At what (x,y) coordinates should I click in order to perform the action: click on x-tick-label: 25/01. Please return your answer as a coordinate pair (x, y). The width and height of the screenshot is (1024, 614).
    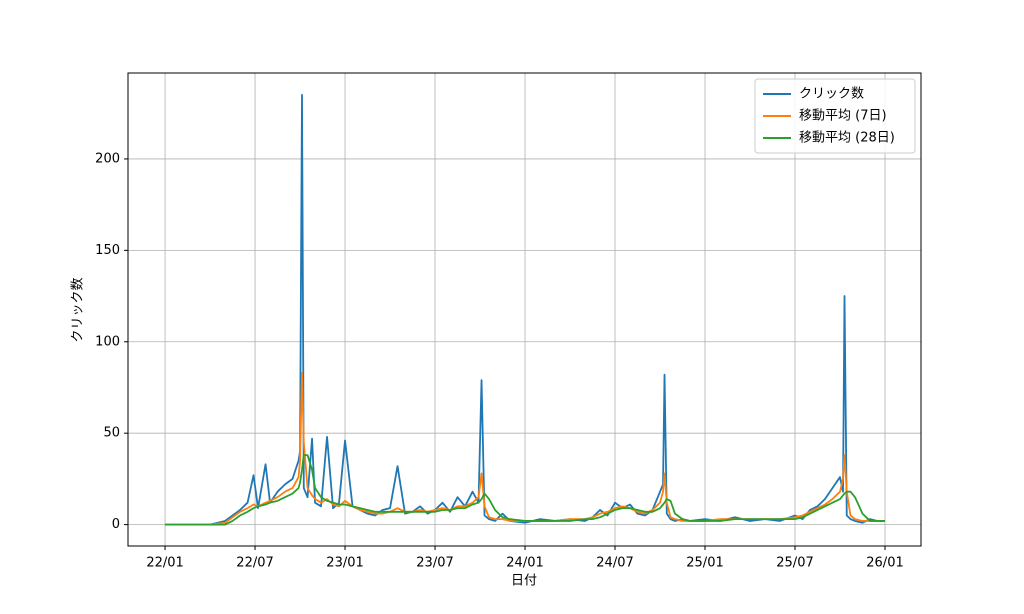
    Looking at the image, I should click on (704, 563).